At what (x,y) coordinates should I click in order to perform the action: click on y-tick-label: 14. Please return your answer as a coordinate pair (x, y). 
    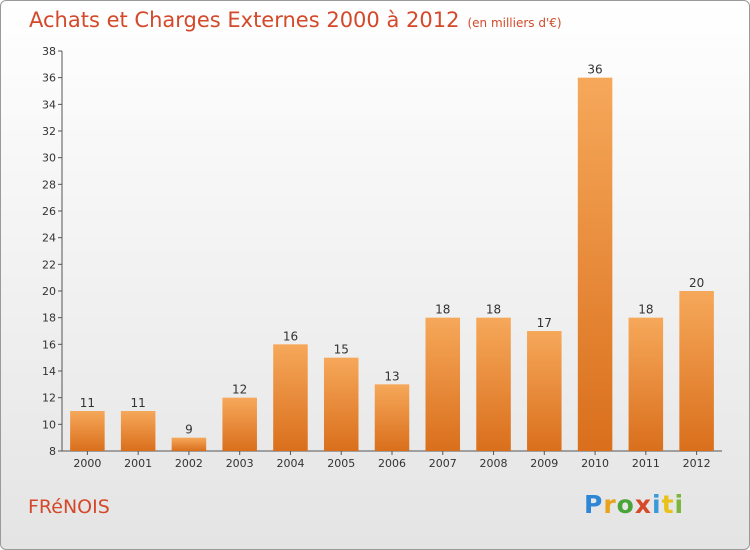
    Looking at the image, I should click on (49, 371).